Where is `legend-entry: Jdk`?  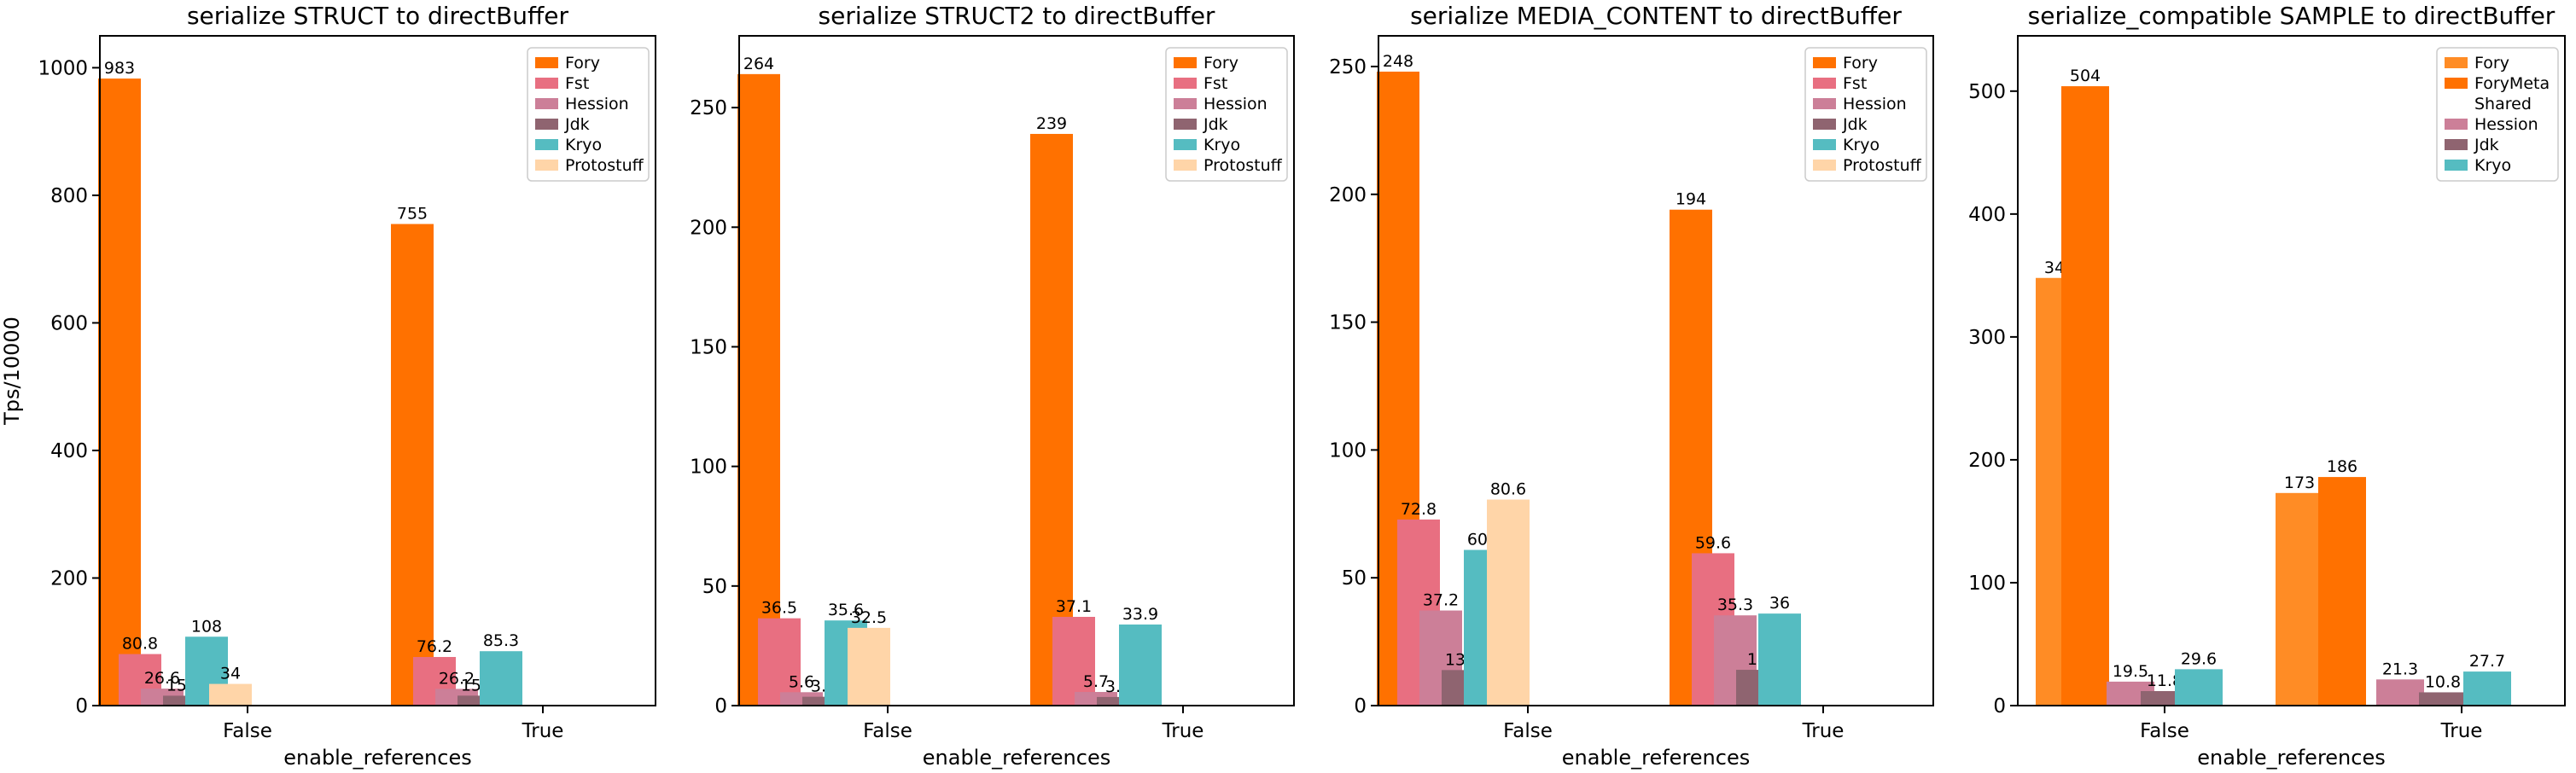 legend-entry: Jdk is located at coordinates (1215, 125).